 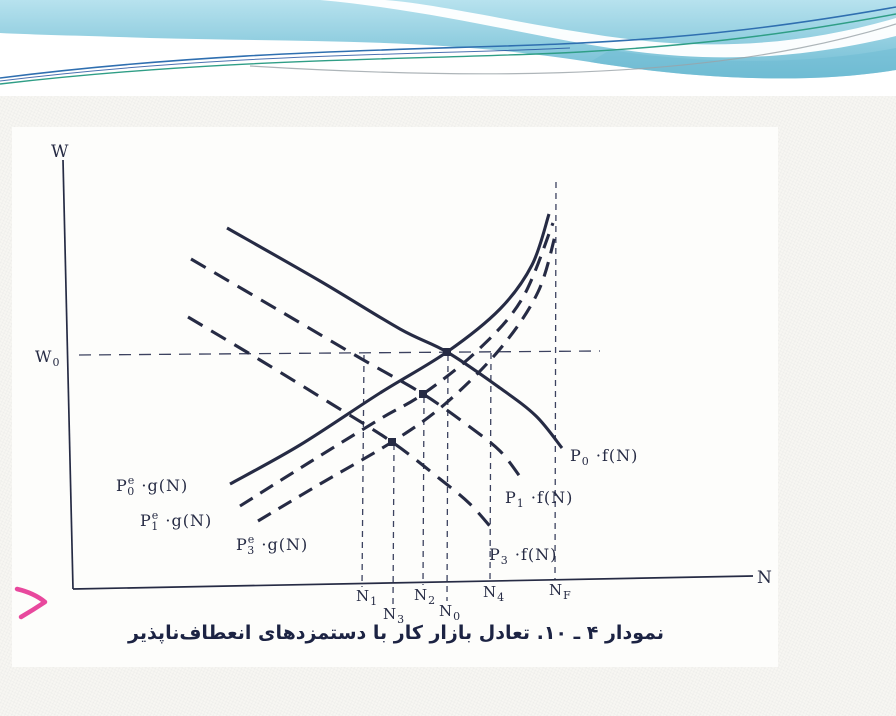 What do you see at coordinates (555, 380) in the screenshot?
I see `guide-NF` at bounding box center [555, 380].